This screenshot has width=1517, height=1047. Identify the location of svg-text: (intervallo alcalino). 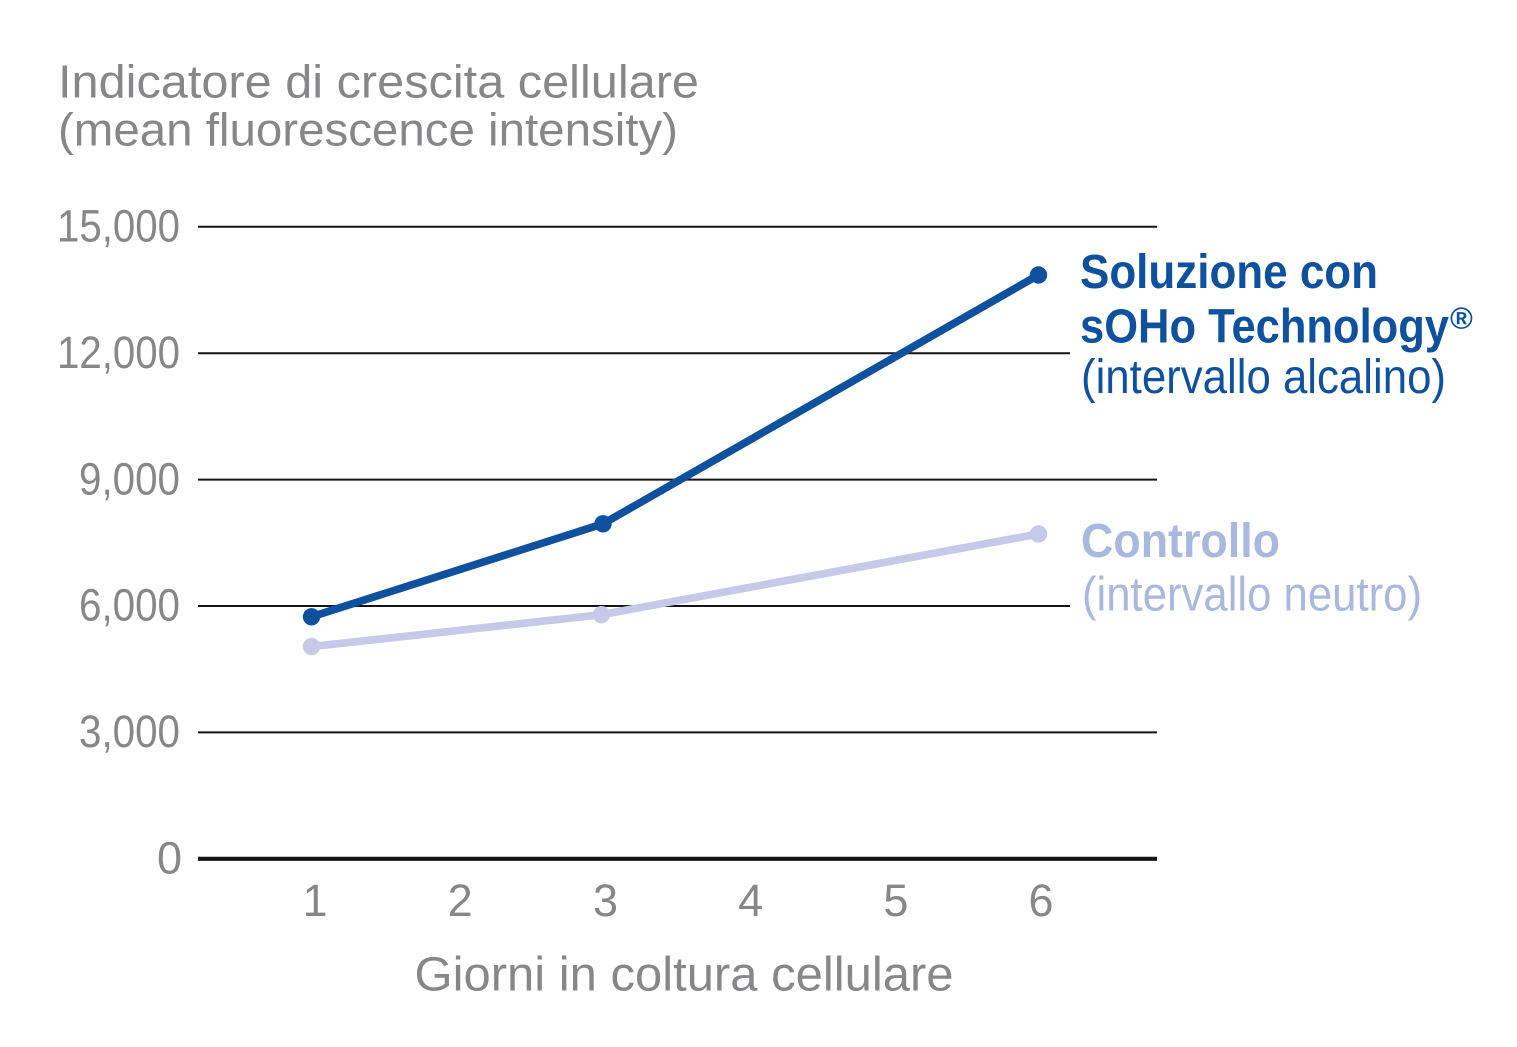
(1263, 377).